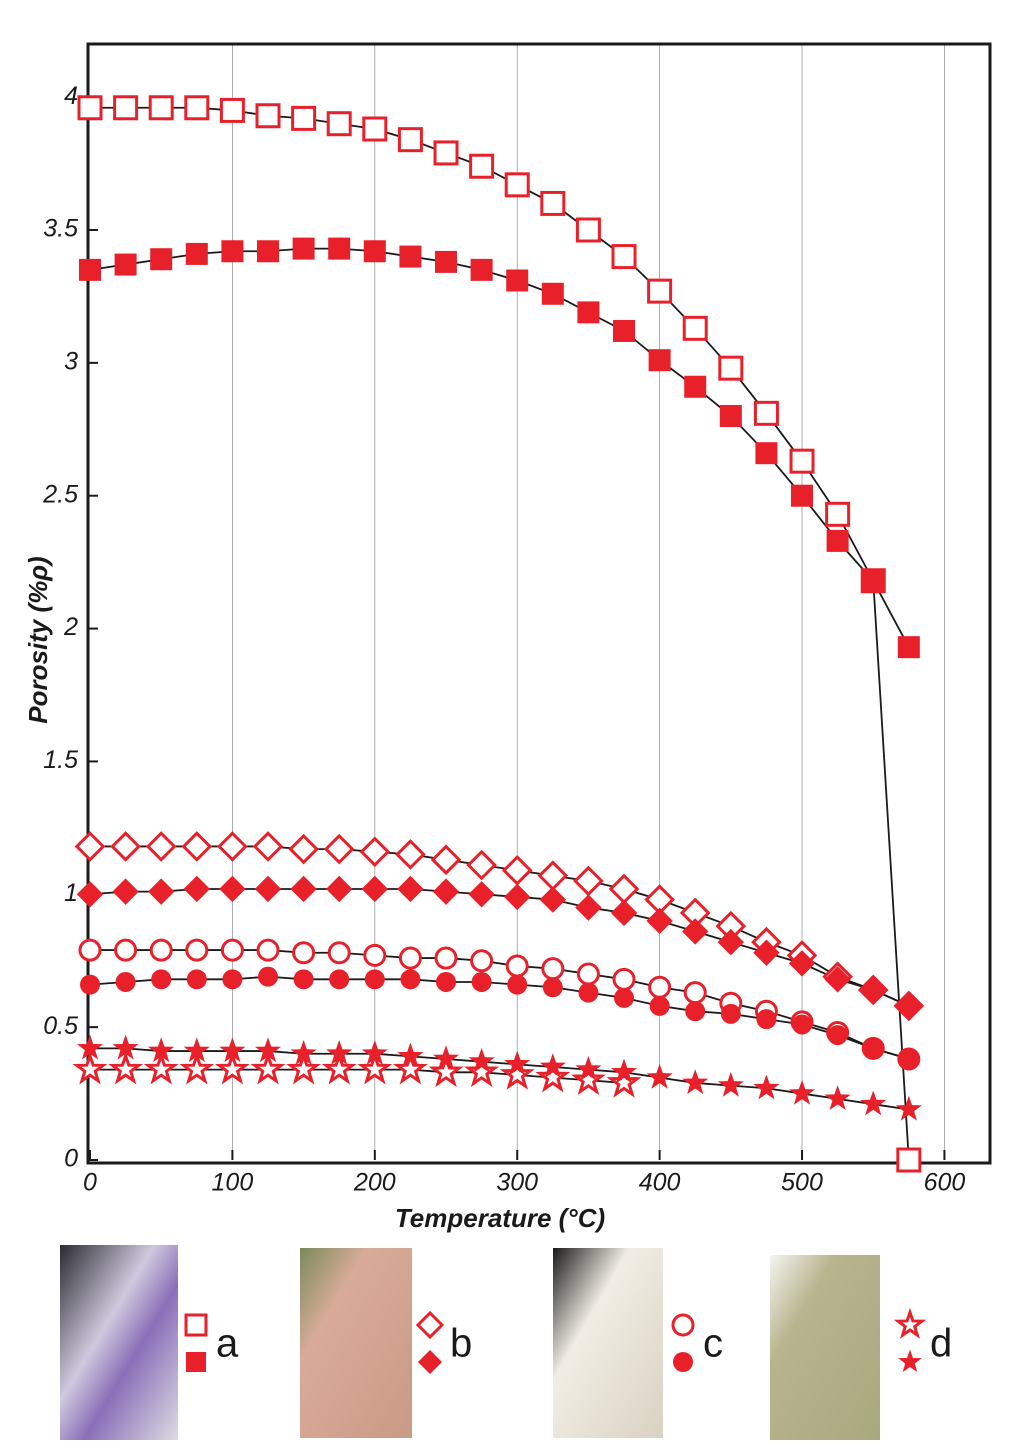  What do you see at coordinates (374, 1183) in the screenshot?
I see `x-tick-label: 200` at bounding box center [374, 1183].